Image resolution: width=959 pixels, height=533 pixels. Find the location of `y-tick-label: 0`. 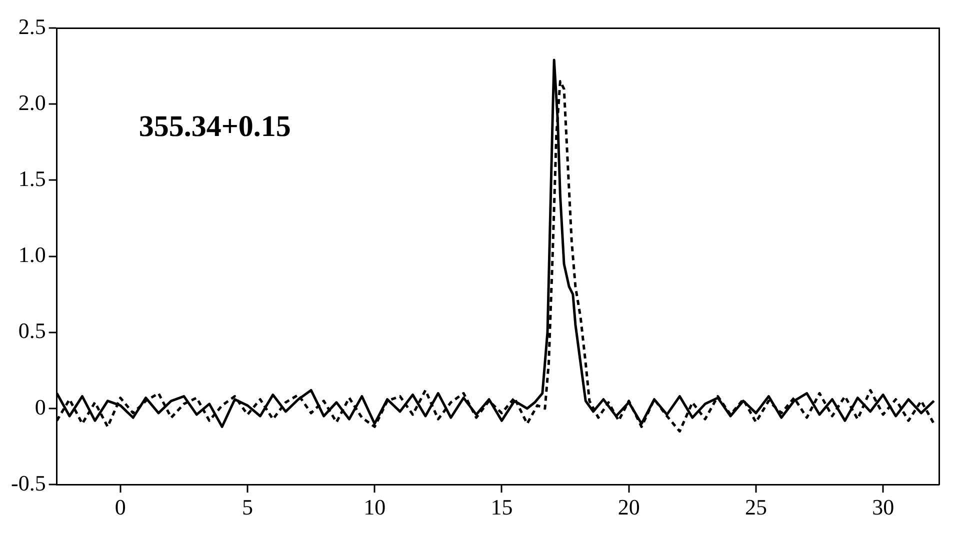

y-tick-label: 0 is located at coordinates (40, 407).